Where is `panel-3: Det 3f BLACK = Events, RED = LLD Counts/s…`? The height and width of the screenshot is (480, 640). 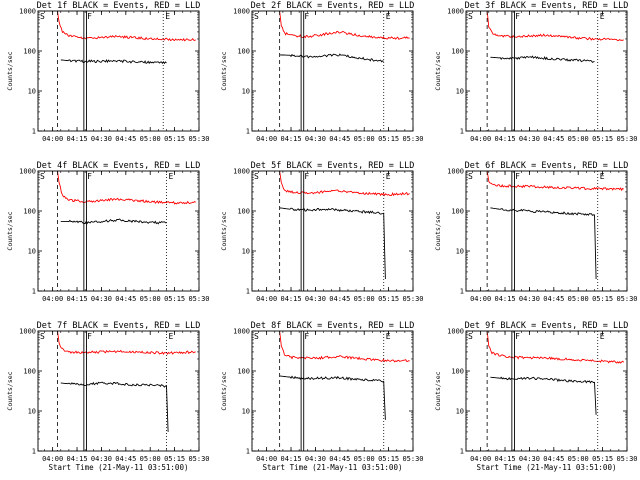
panel-3: Det 3f BLACK = Events, RED = LLD Counts/s… is located at coordinates (536, 72).